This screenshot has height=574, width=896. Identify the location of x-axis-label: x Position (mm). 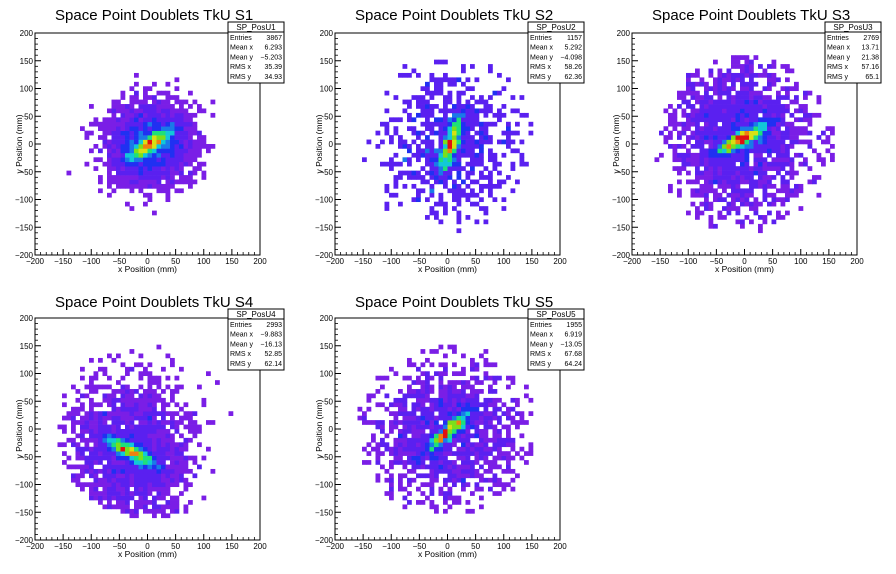
(147, 269).